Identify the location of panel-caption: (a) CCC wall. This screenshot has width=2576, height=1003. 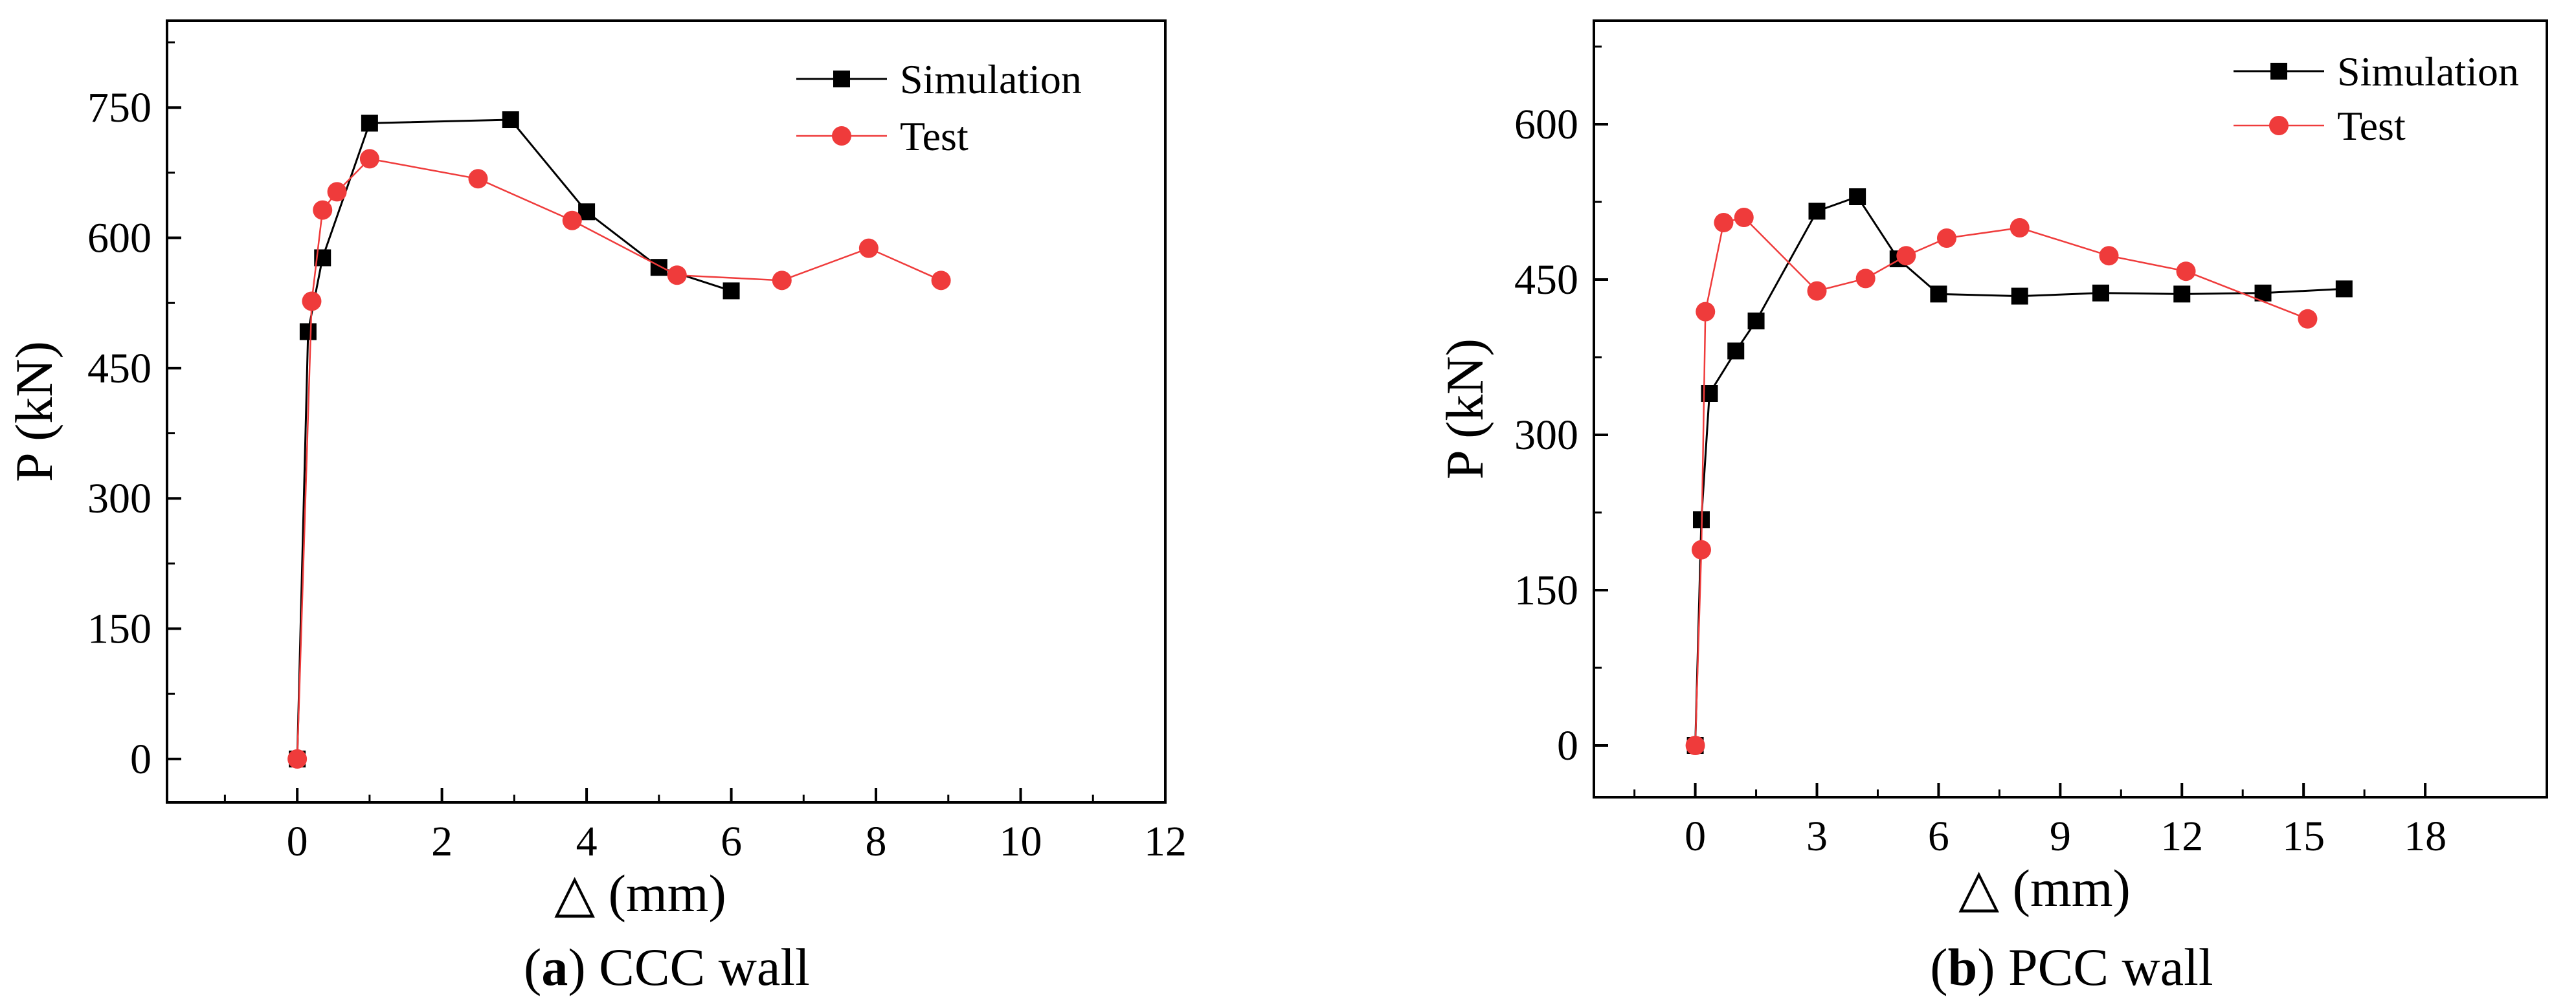
(667, 967).